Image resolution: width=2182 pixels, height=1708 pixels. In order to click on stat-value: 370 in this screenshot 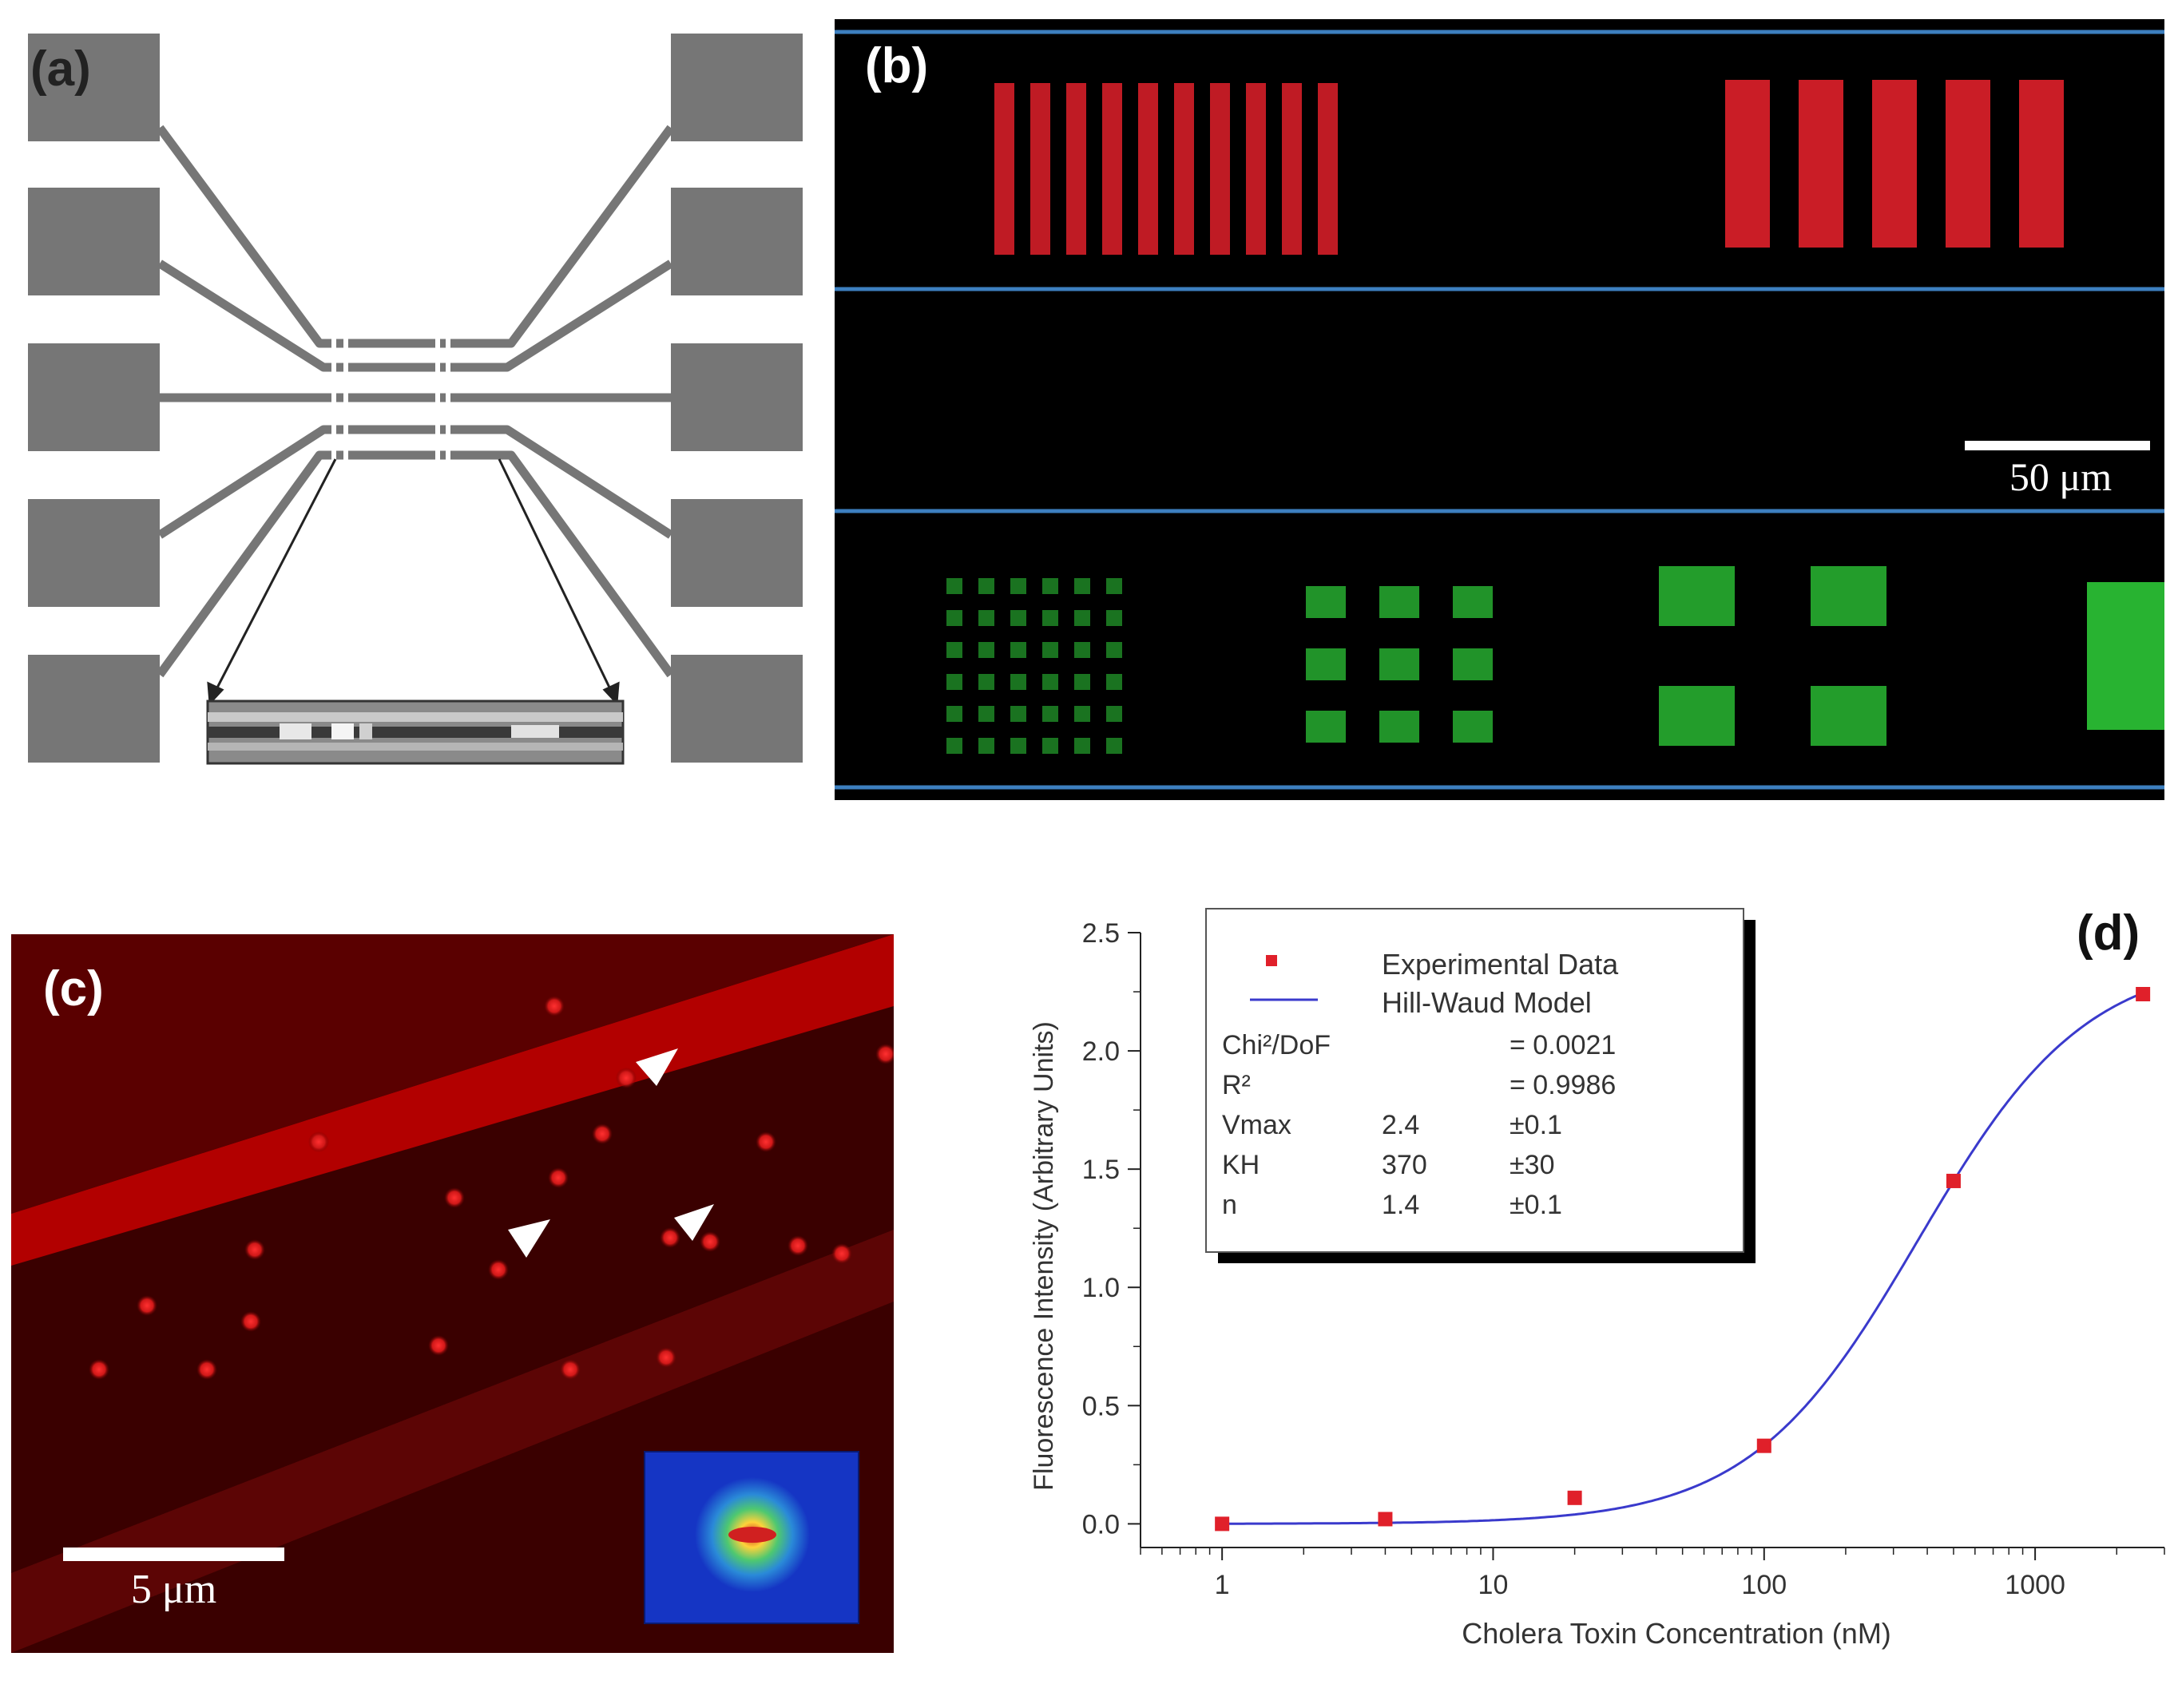, I will do `click(1404, 1165)`.